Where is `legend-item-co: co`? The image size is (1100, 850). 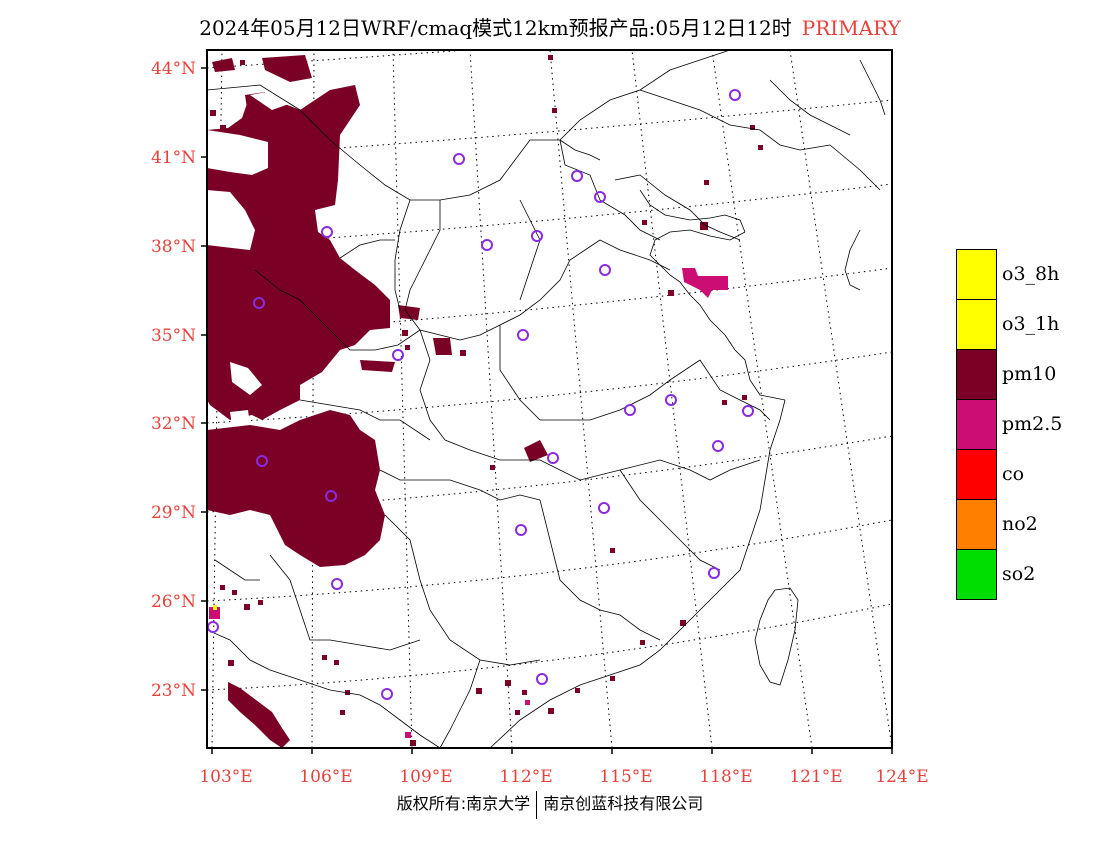
legend-item-co: co is located at coordinates (1026, 474).